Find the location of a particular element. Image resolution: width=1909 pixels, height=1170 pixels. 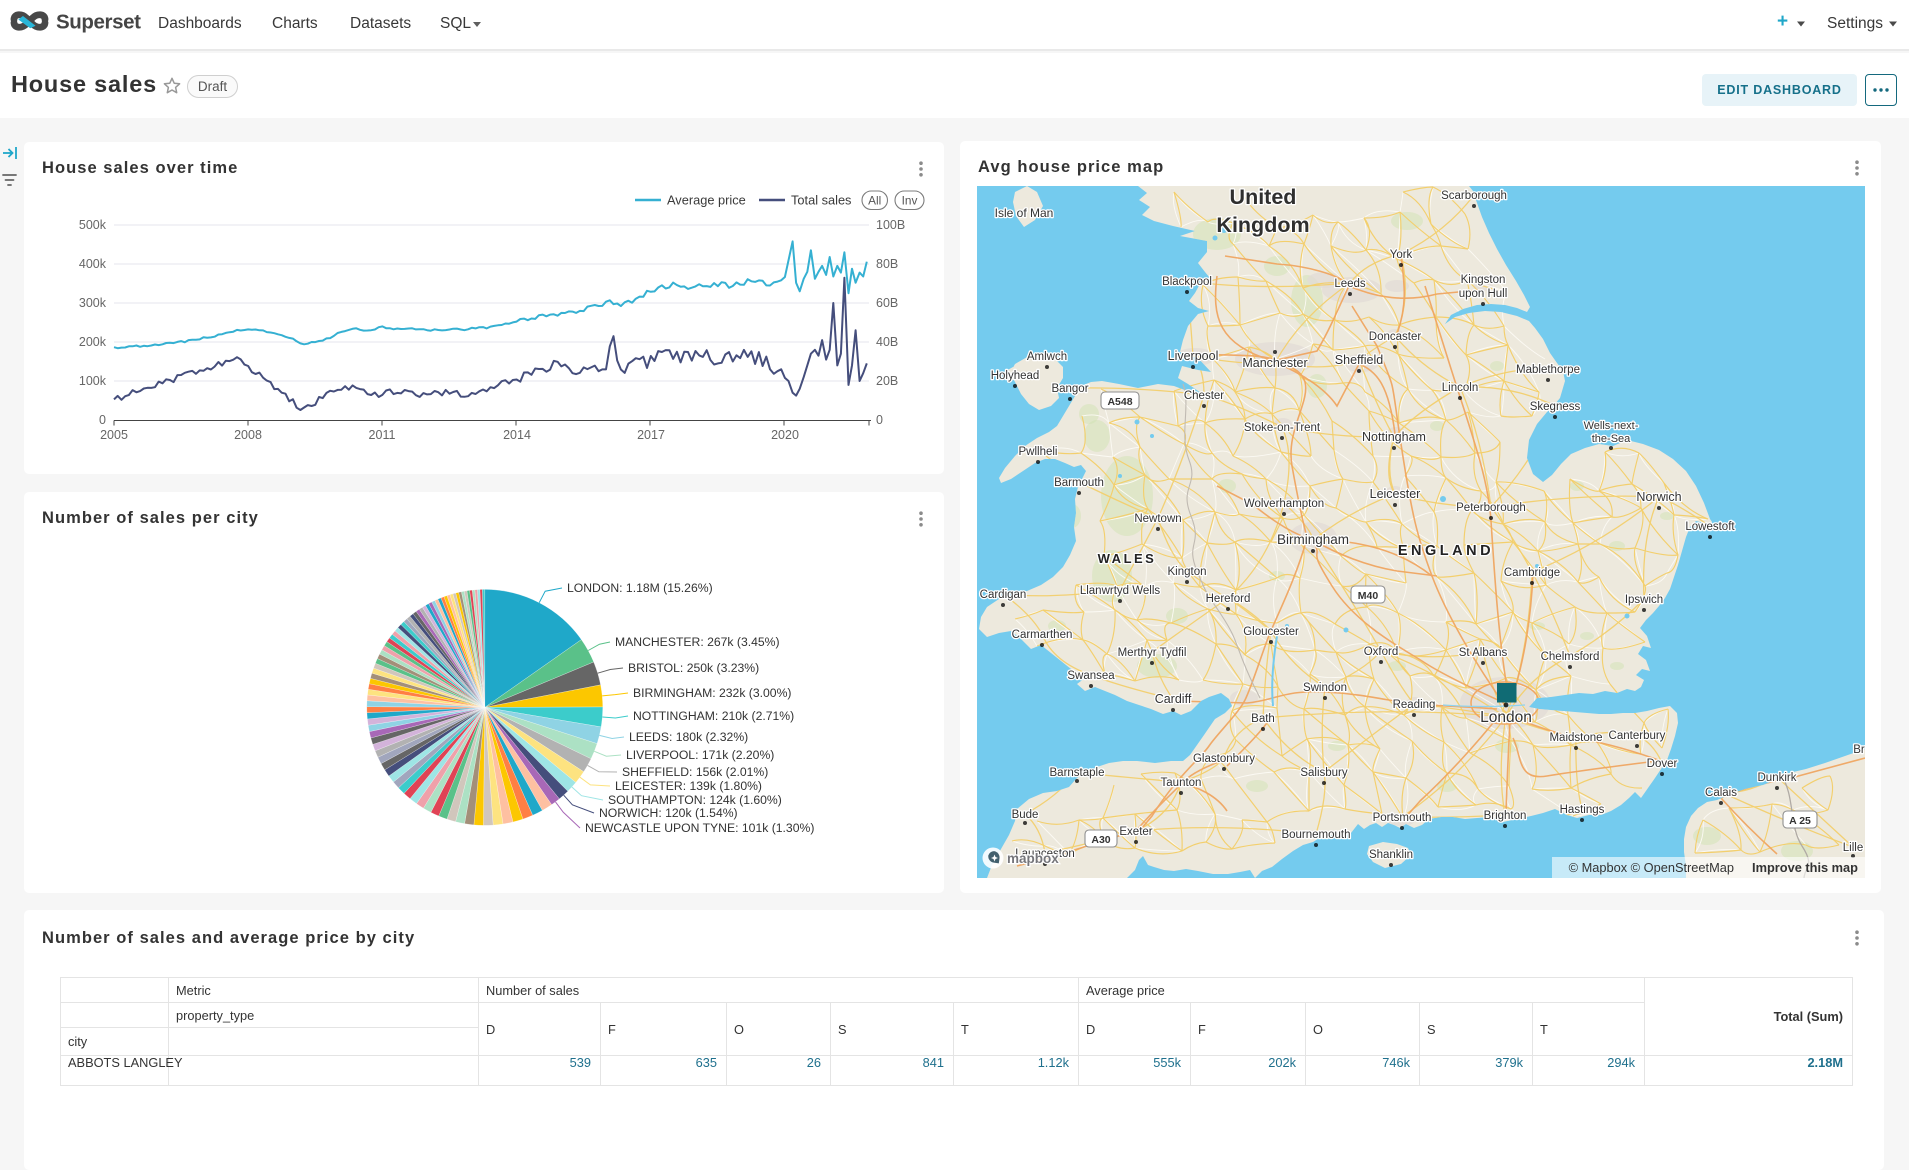

svg-text: Wells-next- is located at coordinates (1611, 426).